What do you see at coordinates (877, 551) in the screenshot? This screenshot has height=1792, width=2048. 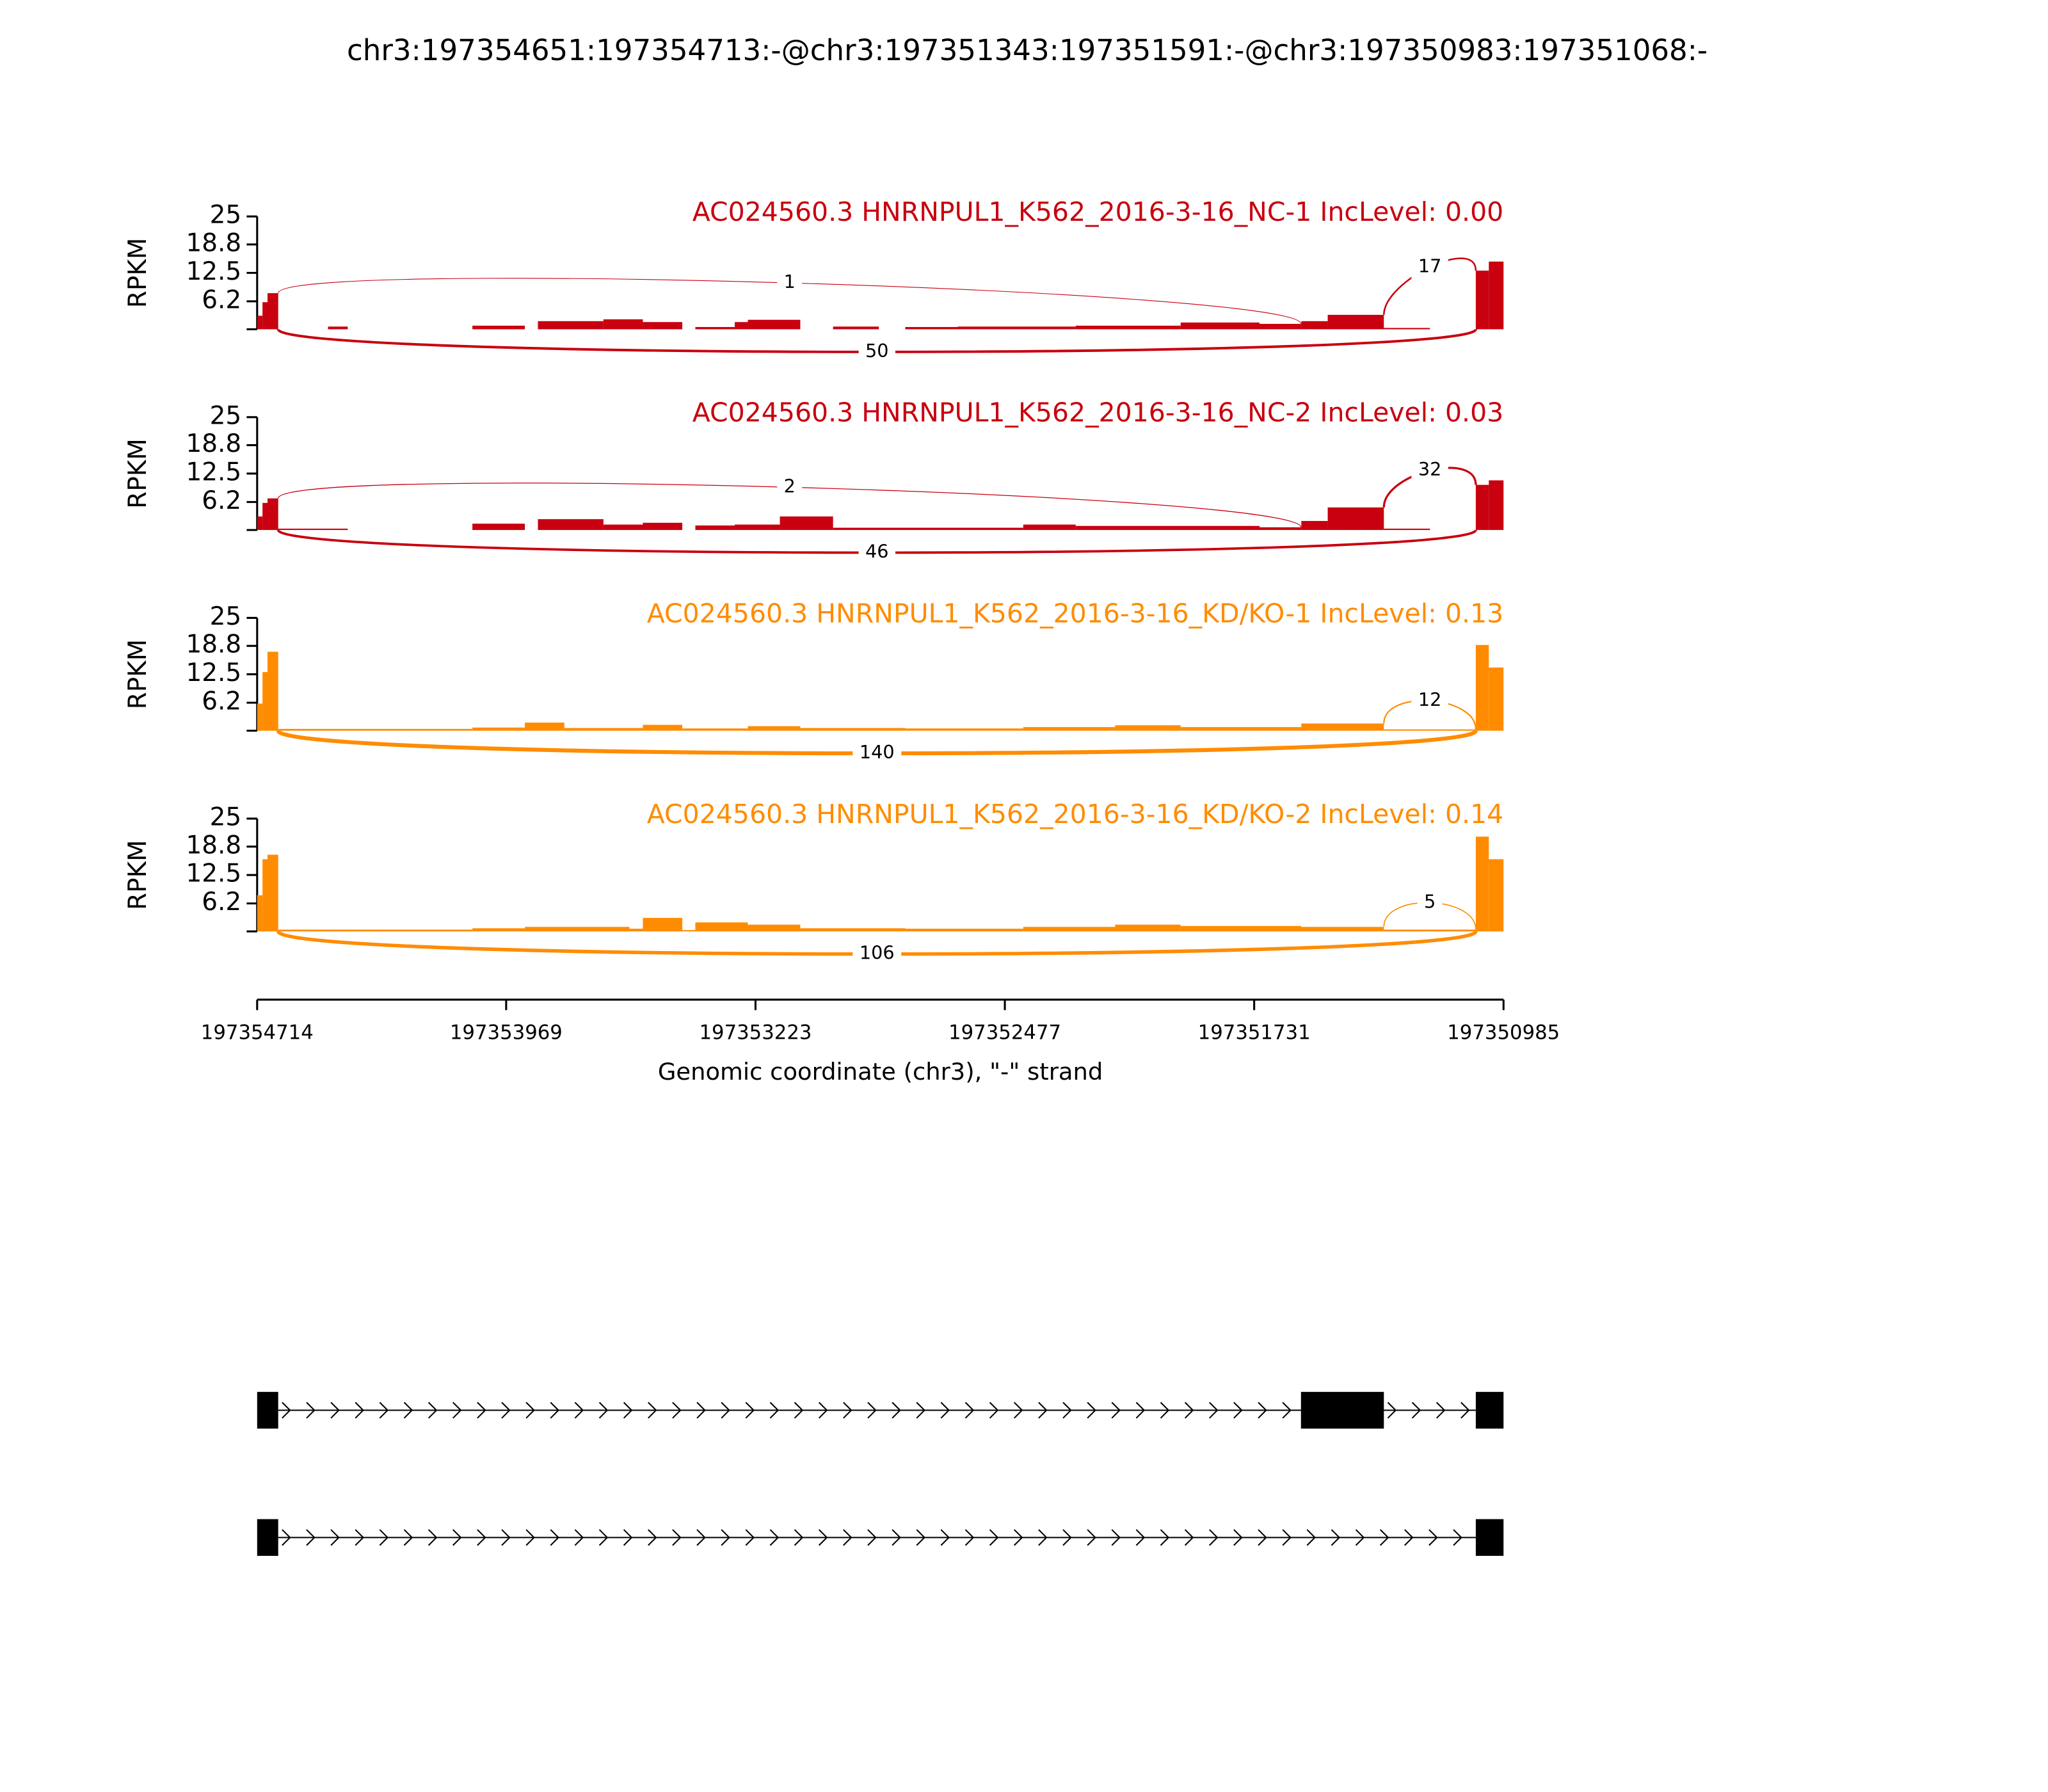 I see `junction-label: 46` at bounding box center [877, 551].